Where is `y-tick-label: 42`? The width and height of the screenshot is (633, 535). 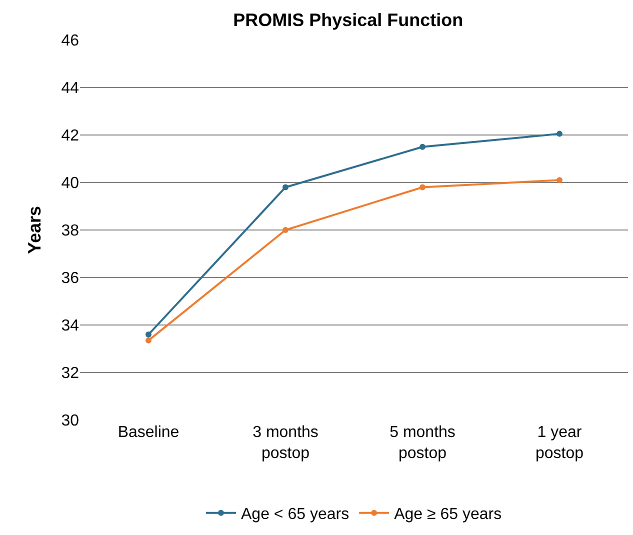 y-tick-label: 42 is located at coordinates (70, 136).